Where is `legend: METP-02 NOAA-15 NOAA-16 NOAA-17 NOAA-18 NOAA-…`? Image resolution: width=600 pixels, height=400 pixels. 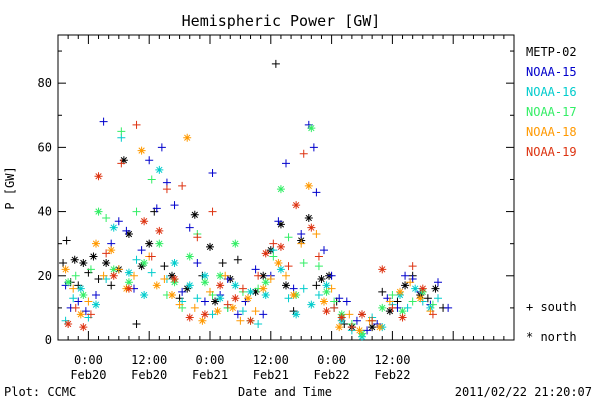 legend: METP-02 NOAA-15 NOAA-16 NOAA-17 NOAA-18 NOAA-… is located at coordinates (551, 102).